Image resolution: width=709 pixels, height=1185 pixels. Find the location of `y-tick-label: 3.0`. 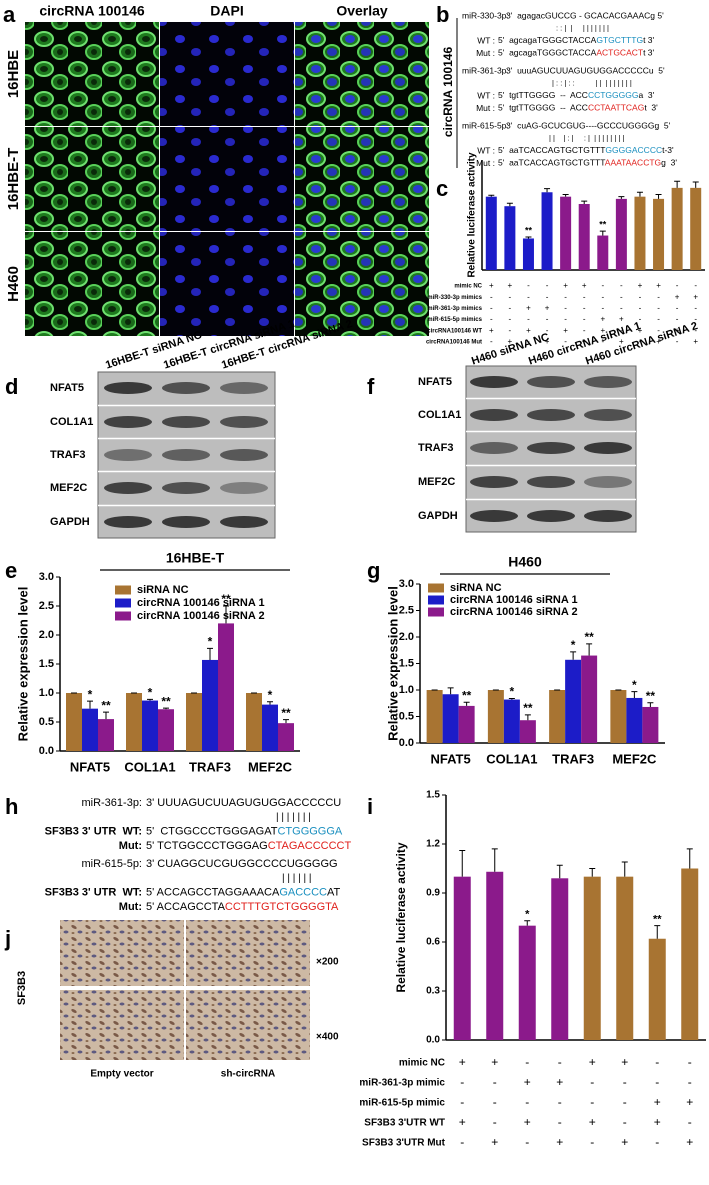

y-tick-label: 3.0 is located at coordinates (406, 584).